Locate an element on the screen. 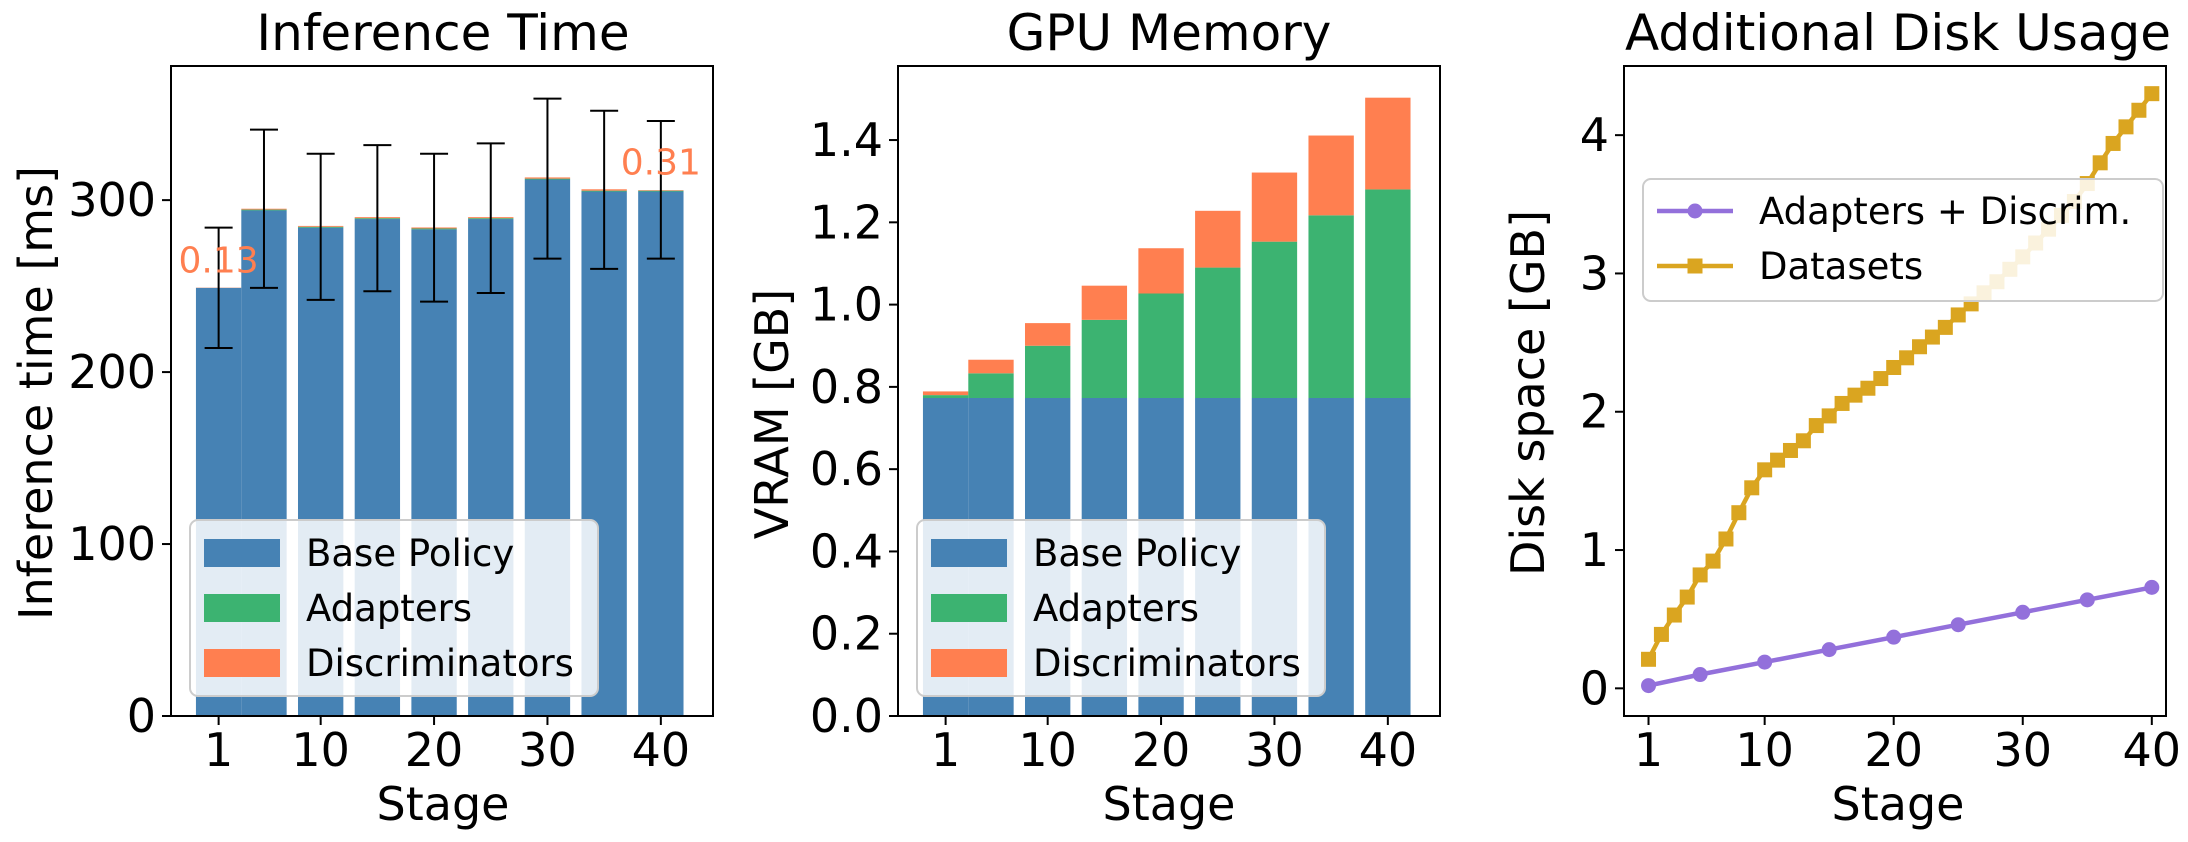 The image size is (2188, 842). gpu-memory-legend-label-adapters: Adapters is located at coordinates (1116, 608).